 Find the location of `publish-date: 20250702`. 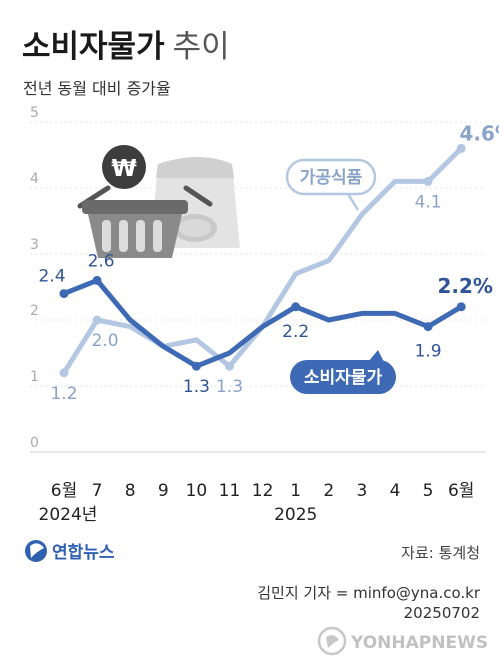

publish-date: 20250702 is located at coordinates (442, 613).